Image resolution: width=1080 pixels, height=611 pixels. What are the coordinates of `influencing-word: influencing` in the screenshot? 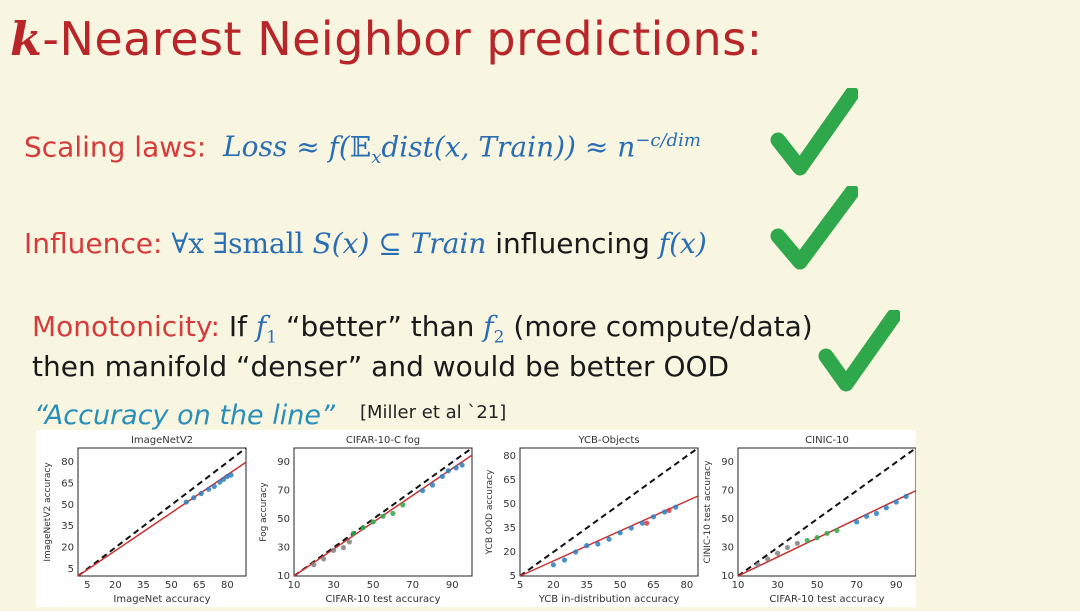 It's located at (572, 243).